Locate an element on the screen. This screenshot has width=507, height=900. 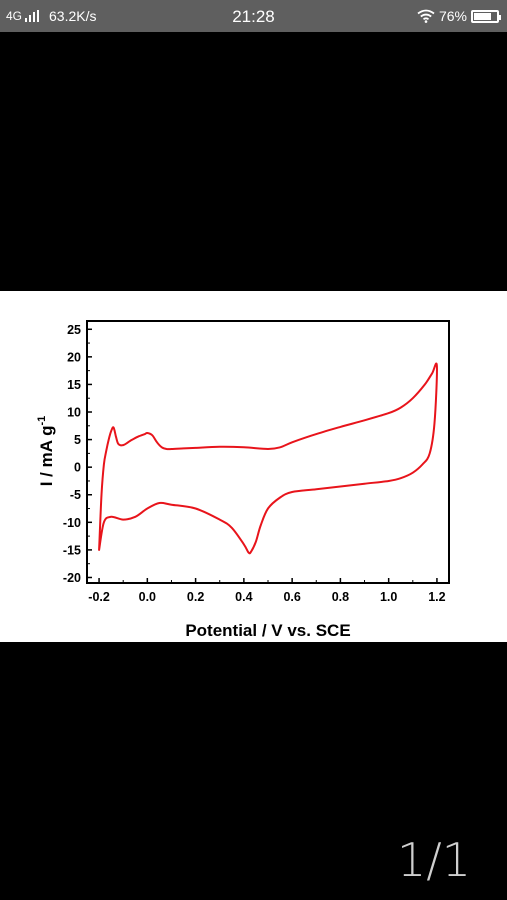
x-tick-label: 0.2 is located at coordinates (195, 597).